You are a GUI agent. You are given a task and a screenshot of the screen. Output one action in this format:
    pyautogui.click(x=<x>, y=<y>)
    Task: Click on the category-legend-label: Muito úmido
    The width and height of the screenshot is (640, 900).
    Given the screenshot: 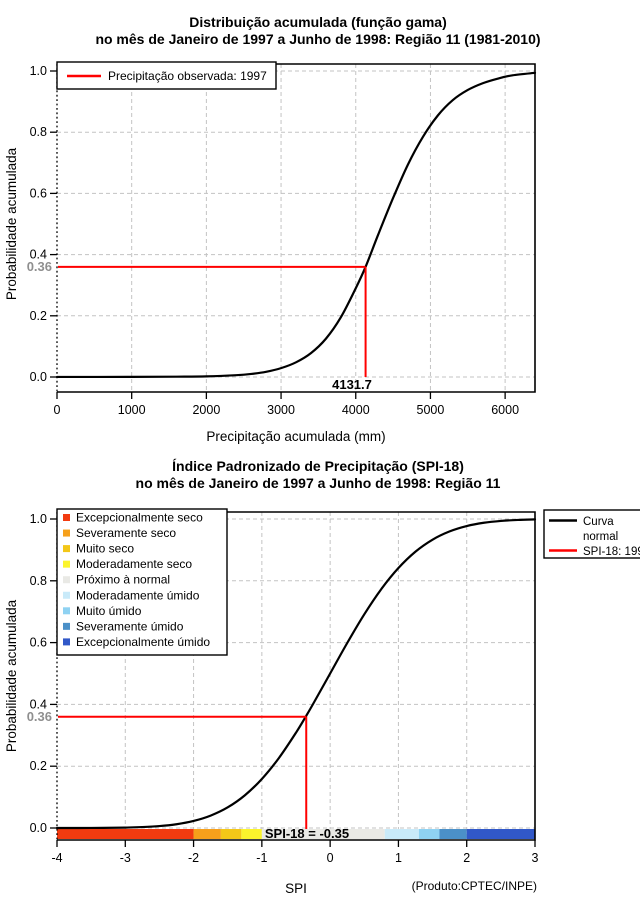 What is the action you would take?
    pyautogui.click(x=109, y=611)
    